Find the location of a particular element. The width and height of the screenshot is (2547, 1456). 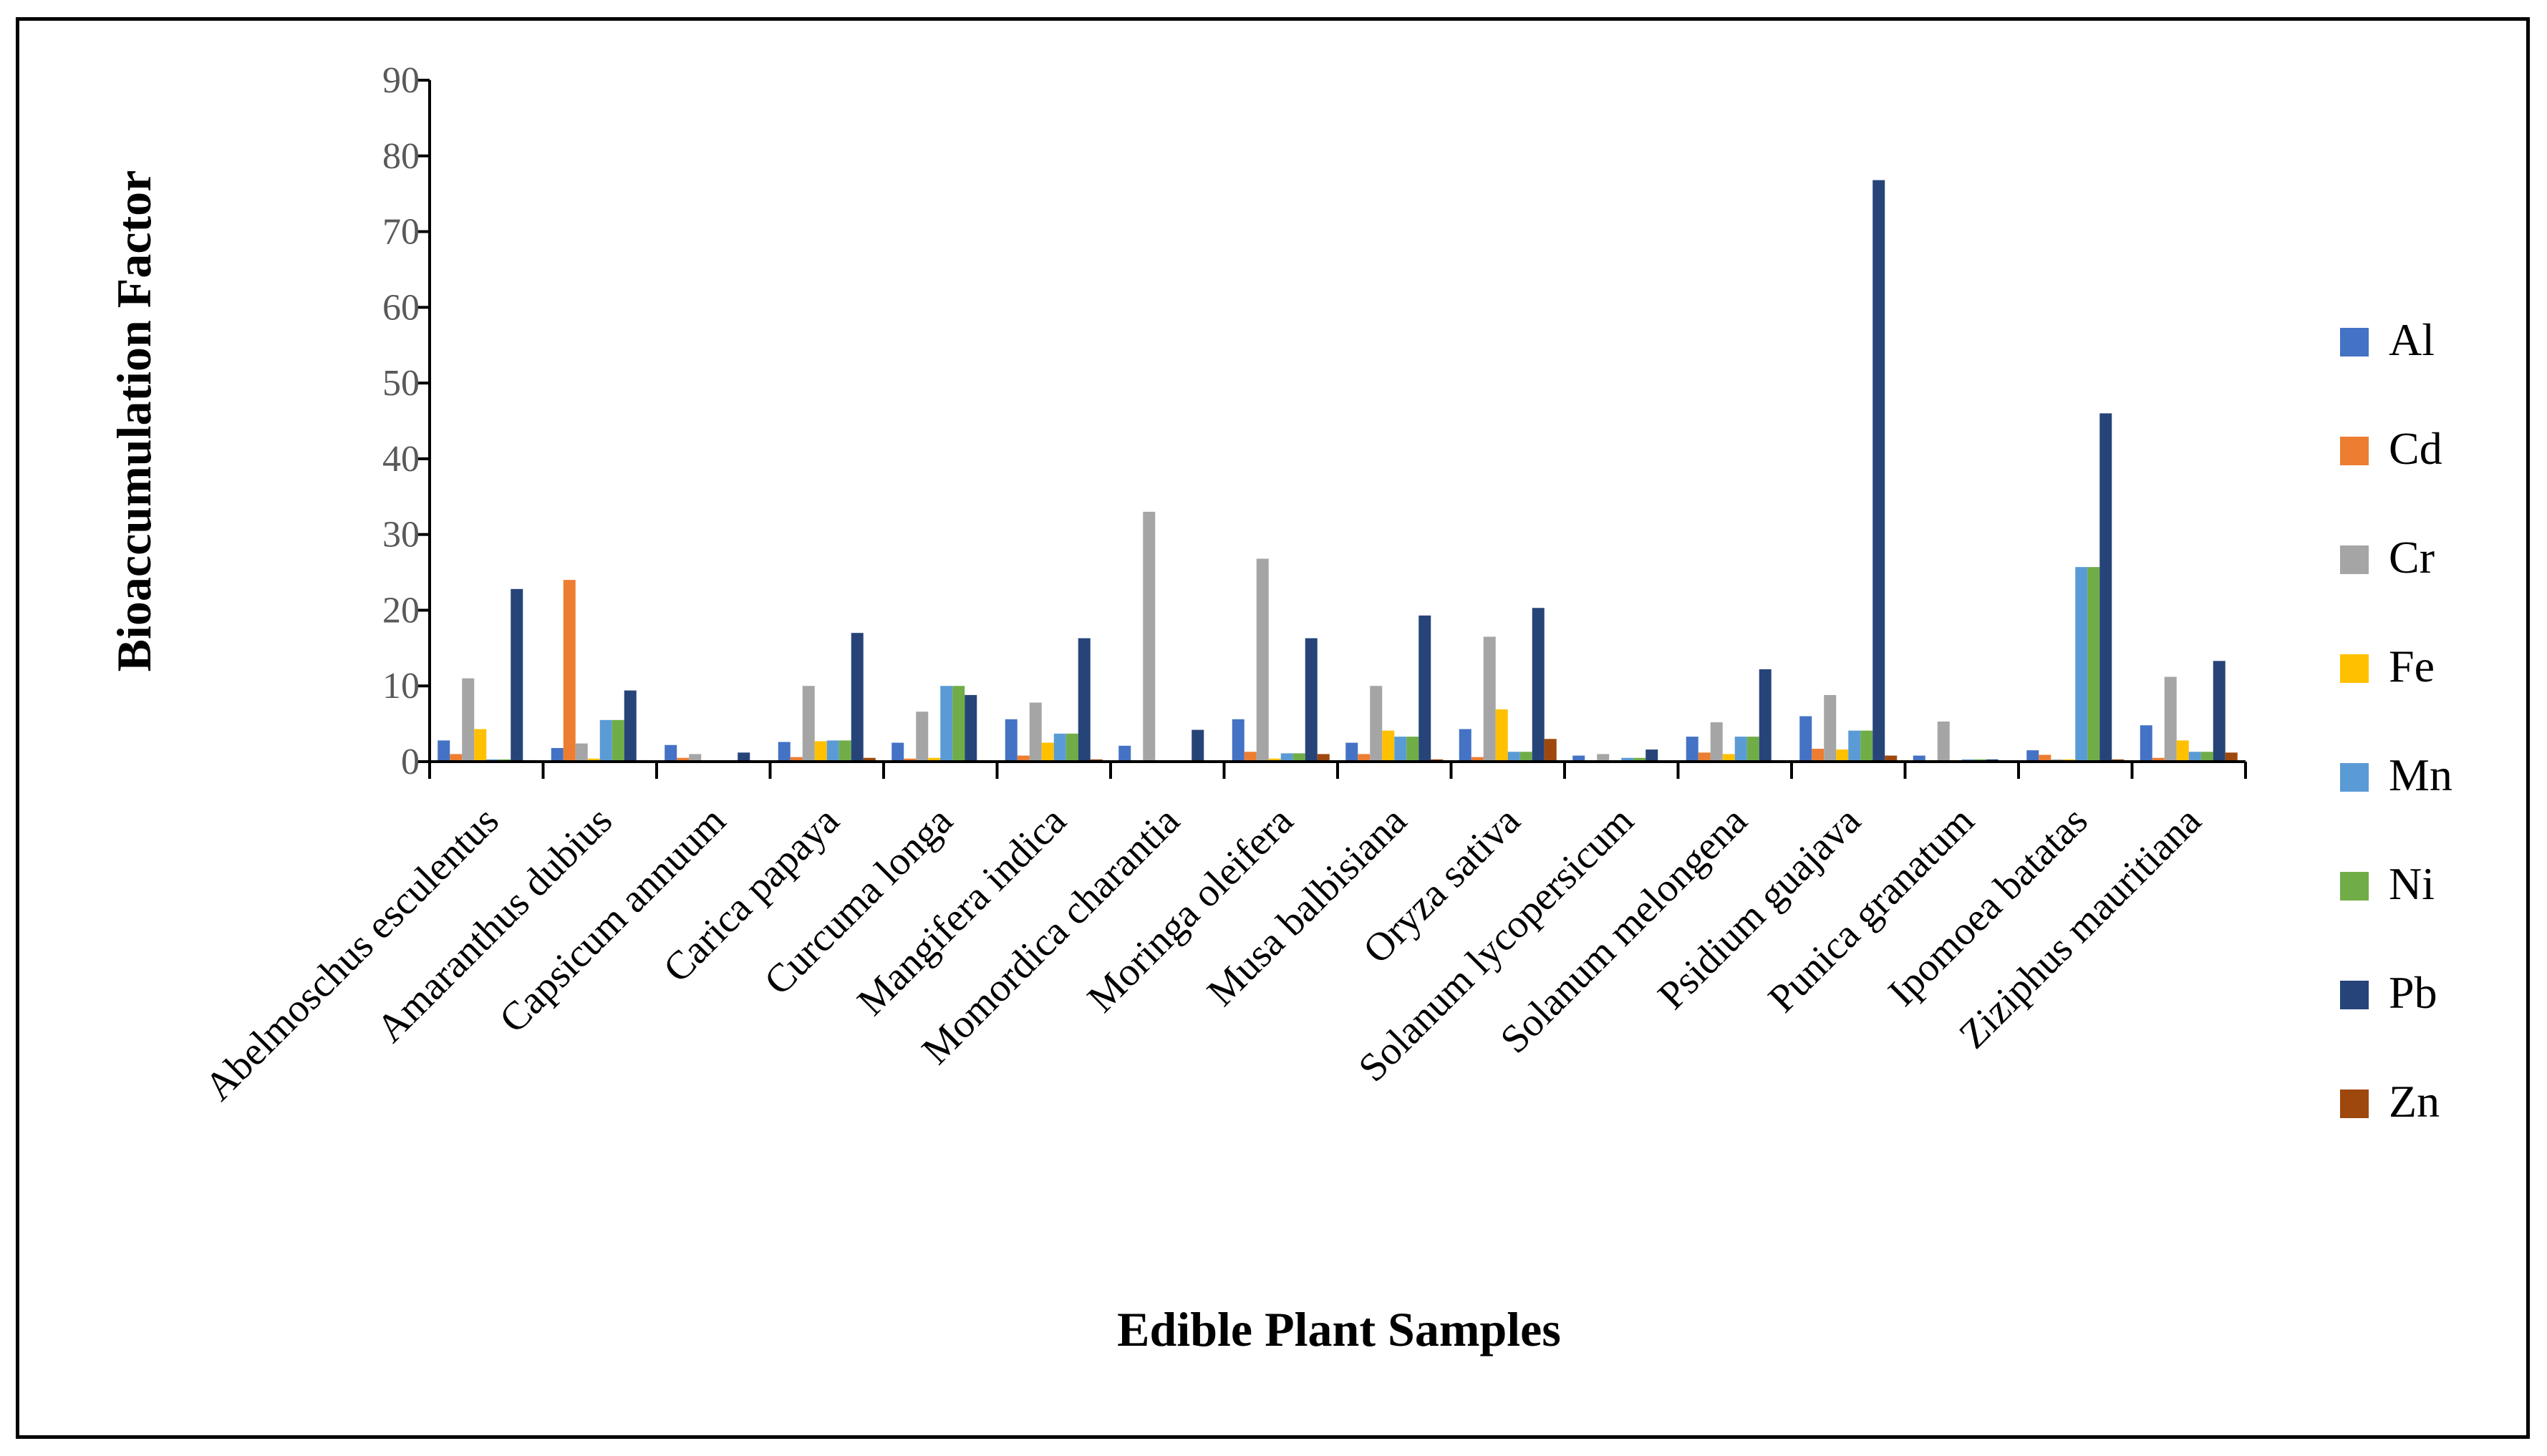

y-tick-label-70: 70 is located at coordinates (401, 232).